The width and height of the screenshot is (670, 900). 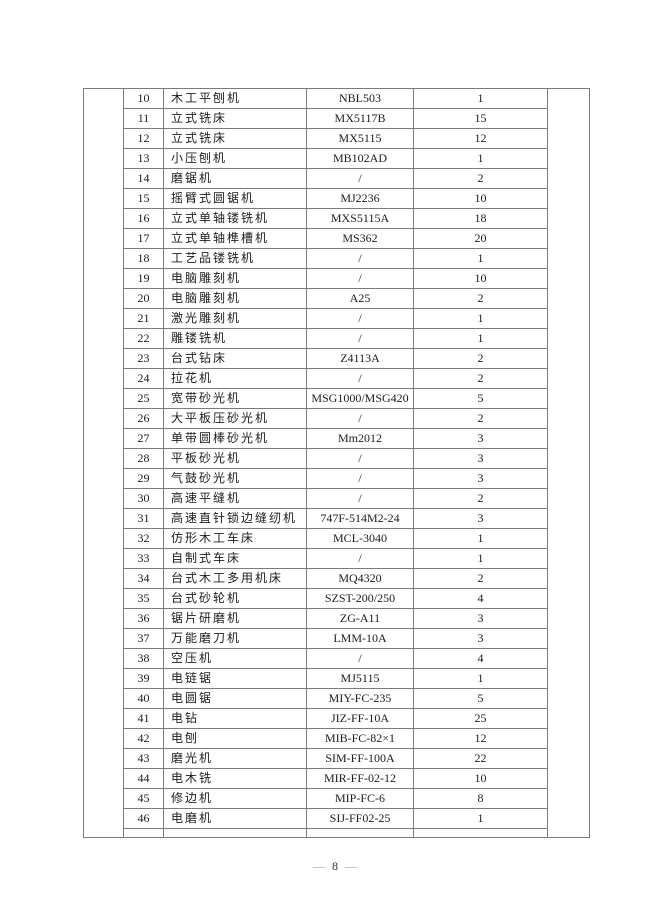 What do you see at coordinates (360, 778) in the screenshot?
I see `cell-model: MIR-FF-02-12` at bounding box center [360, 778].